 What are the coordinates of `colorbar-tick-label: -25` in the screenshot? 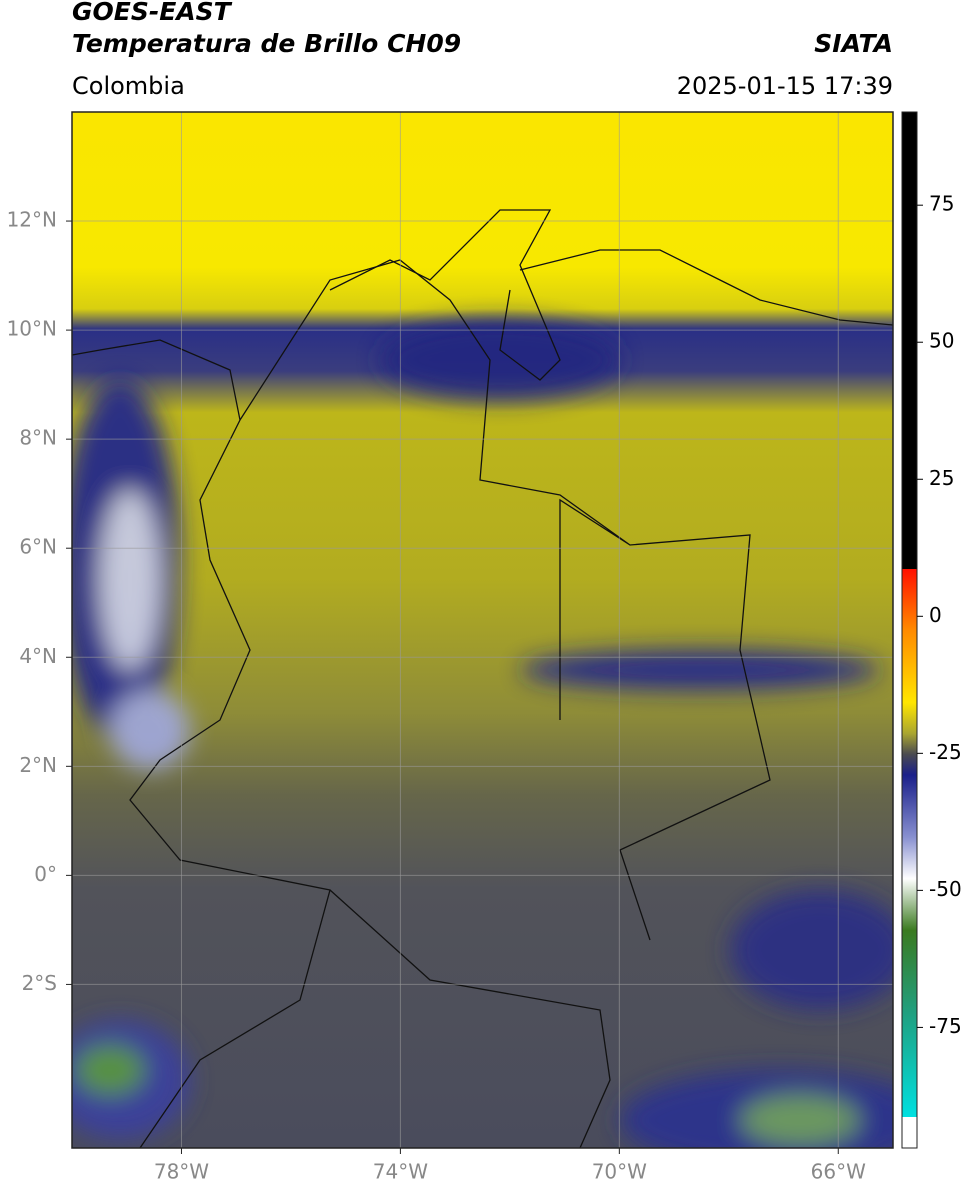 It's located at (945, 752).